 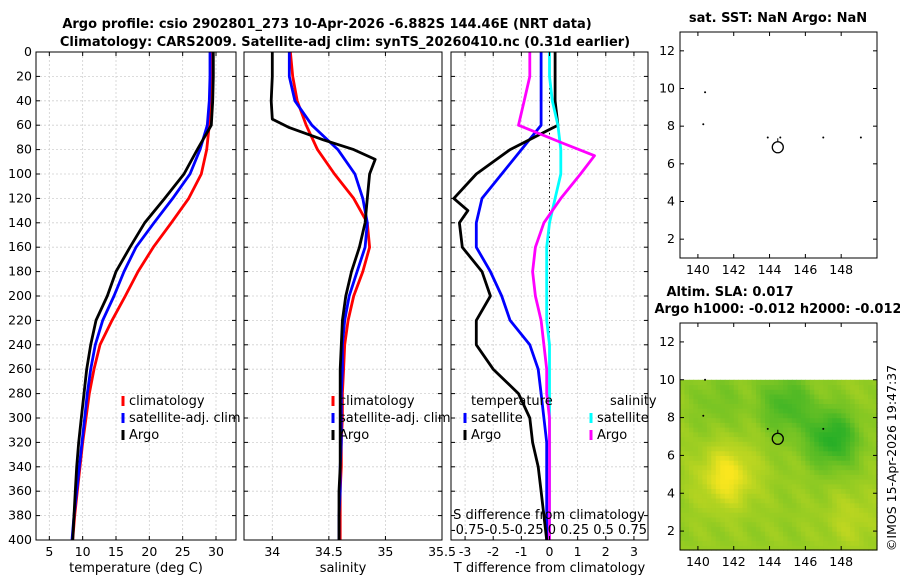 I want to click on temperature-ytick-label: 20, so click(x=24, y=75).